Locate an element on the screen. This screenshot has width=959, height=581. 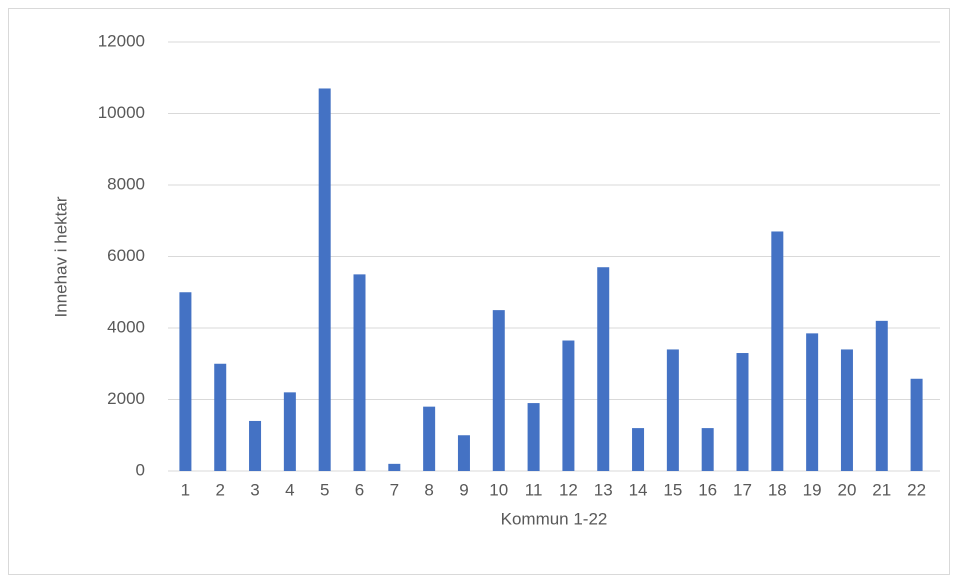
y-tick-label: 12000 is located at coordinates (121, 40).